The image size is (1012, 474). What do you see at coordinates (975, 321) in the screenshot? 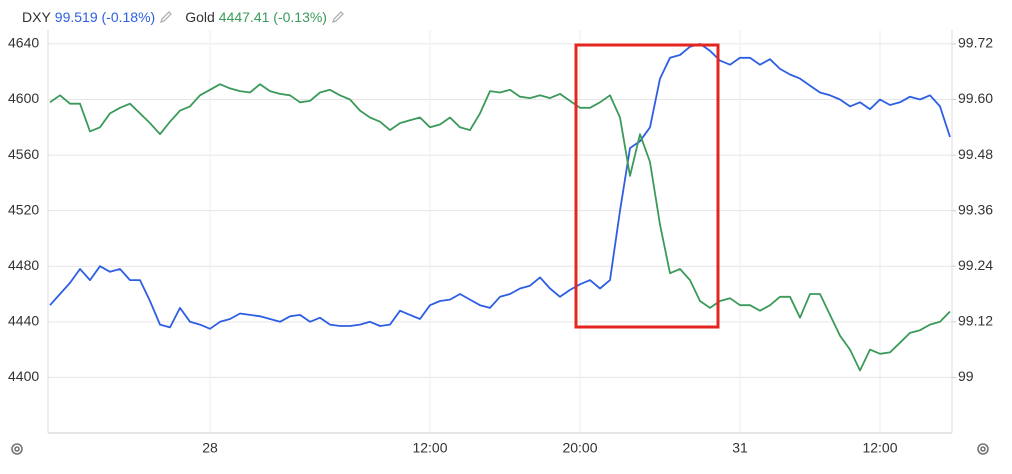
I see `y2-tick-label: 99.12` at bounding box center [975, 321].